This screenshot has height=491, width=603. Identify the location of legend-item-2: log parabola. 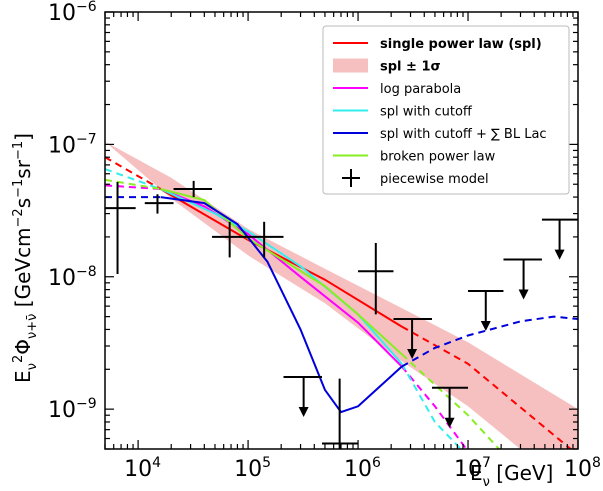
(397, 89).